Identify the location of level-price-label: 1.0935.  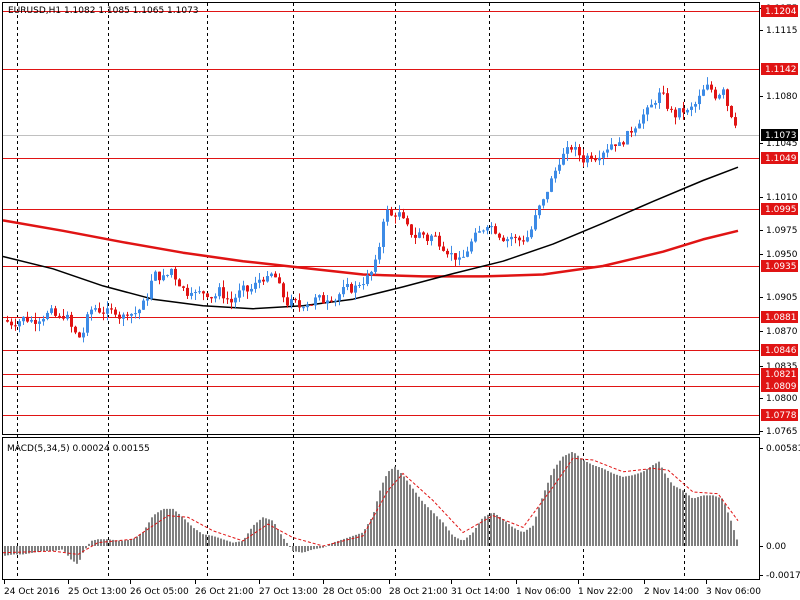
(781, 267).